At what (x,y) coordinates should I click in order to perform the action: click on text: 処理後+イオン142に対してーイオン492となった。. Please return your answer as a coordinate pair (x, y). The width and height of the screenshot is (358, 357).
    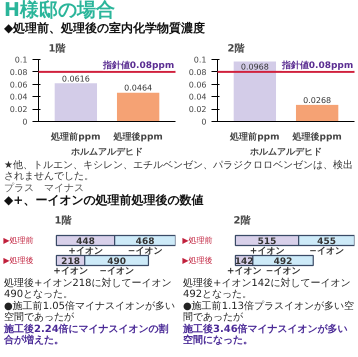
    Looking at the image, I should click on (267, 289).